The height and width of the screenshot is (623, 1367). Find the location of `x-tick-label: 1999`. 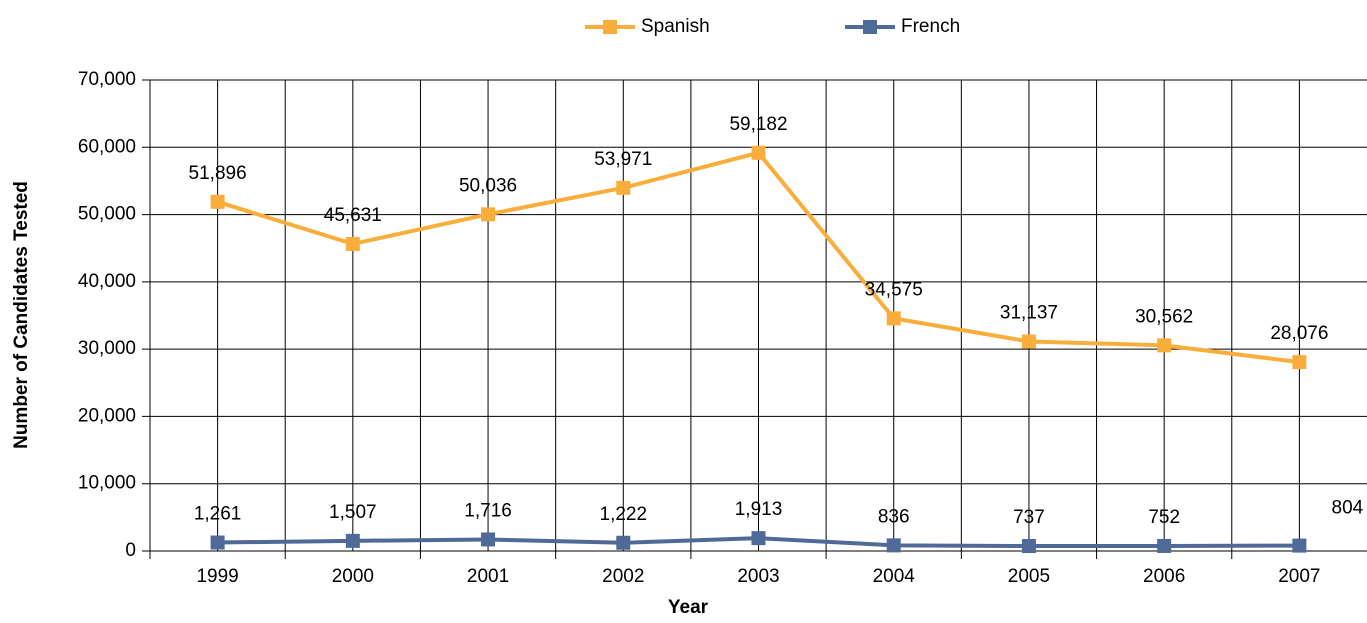

x-tick-label: 1999 is located at coordinates (217, 576).